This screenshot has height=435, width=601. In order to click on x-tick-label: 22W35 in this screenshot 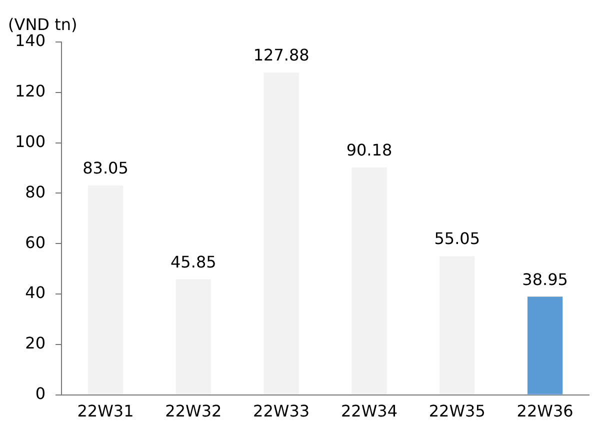, I will do `click(457, 411)`.